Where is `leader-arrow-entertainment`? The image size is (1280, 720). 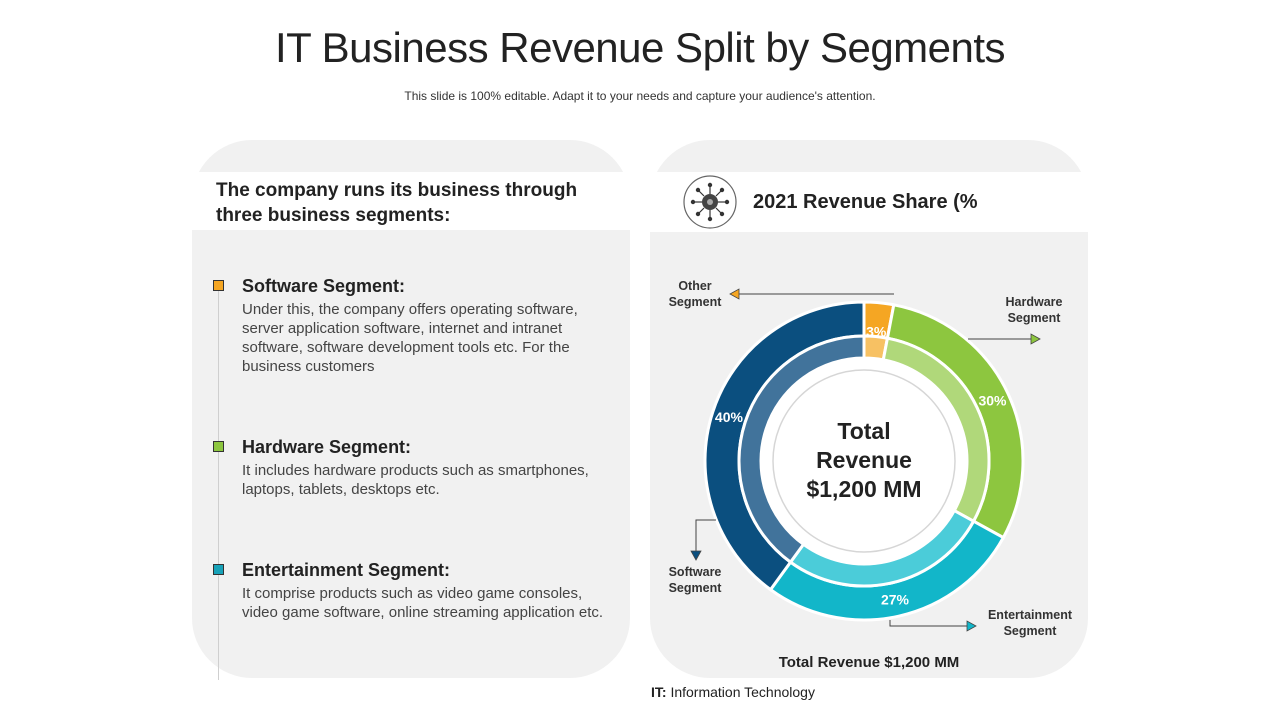
leader-arrow-entertainment is located at coordinates (971, 626).